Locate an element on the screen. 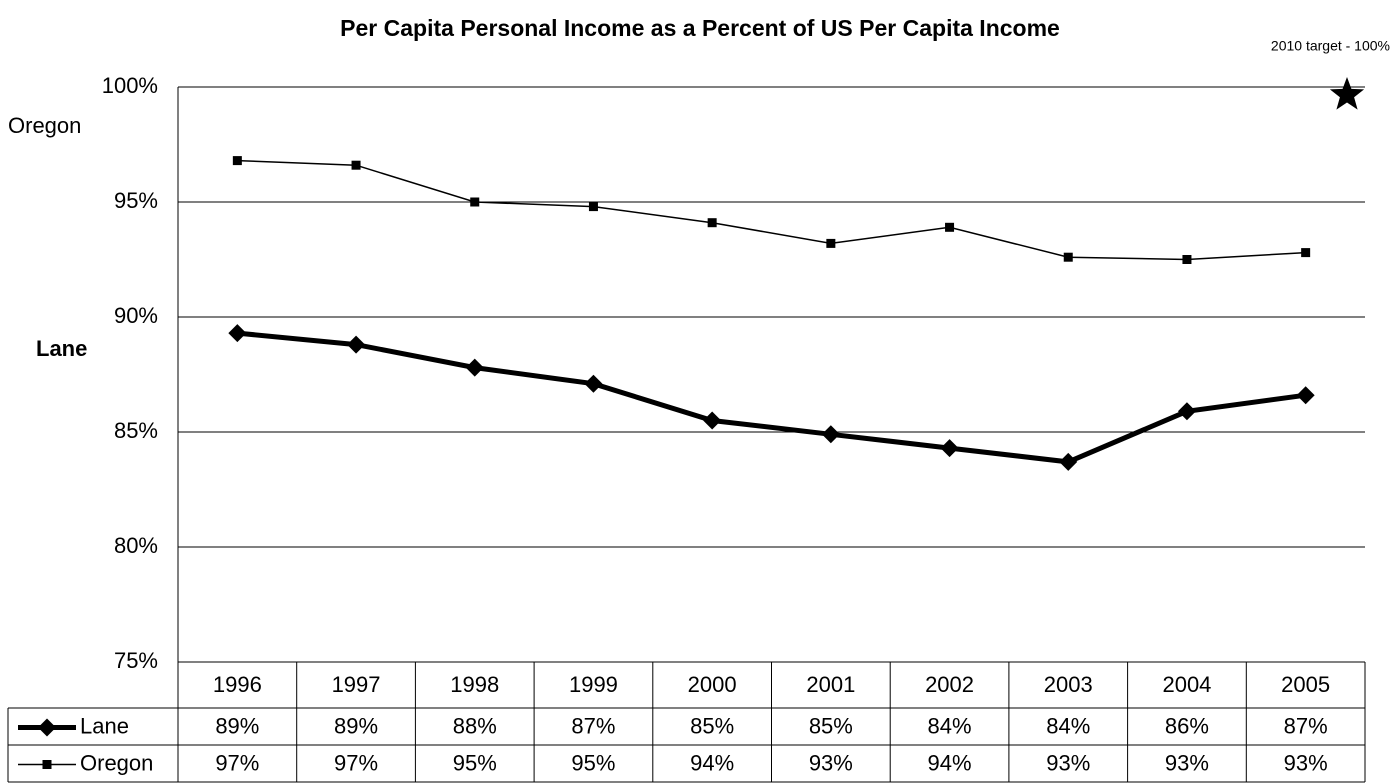  x-tick-label: 2005 is located at coordinates (1305, 684).